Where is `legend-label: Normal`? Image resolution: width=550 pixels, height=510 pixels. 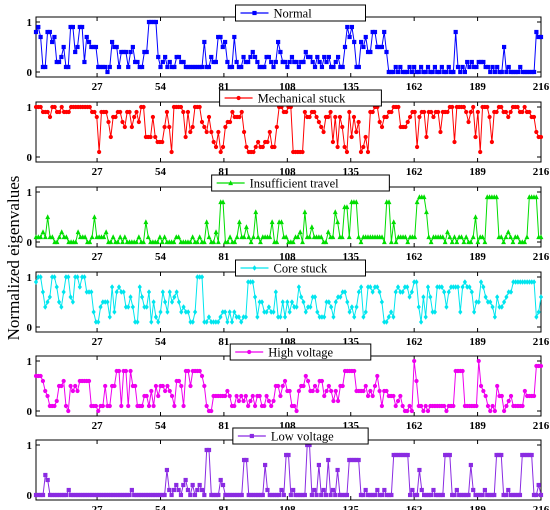
legend-label: Normal is located at coordinates (293, 14).